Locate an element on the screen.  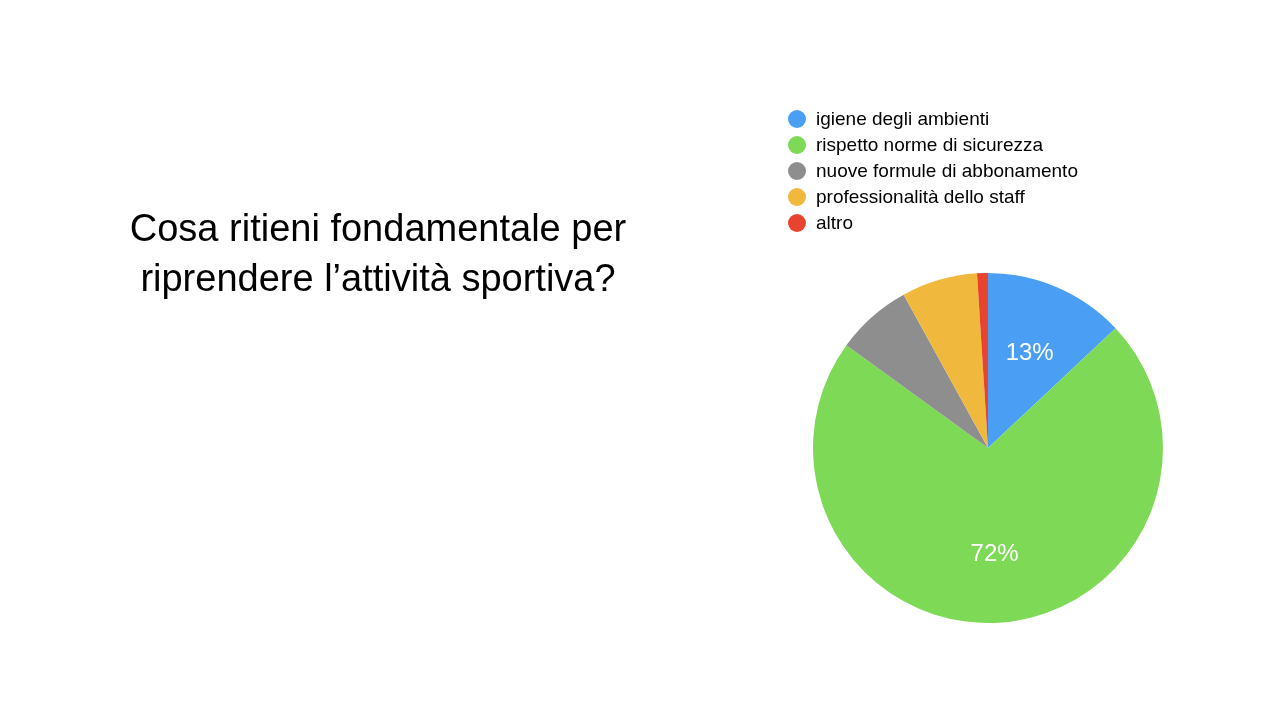
legend-label: professionalità dello staff is located at coordinates (920, 197).